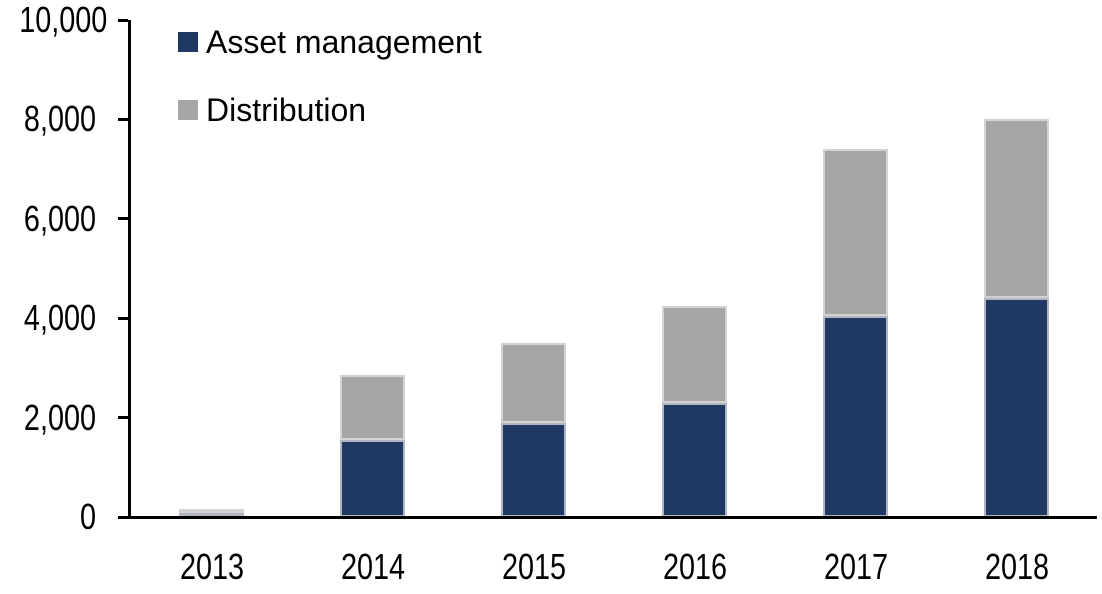 The height and width of the screenshot is (594, 1102). What do you see at coordinates (211, 566) in the screenshot?
I see `x-axis-category-label: 2013` at bounding box center [211, 566].